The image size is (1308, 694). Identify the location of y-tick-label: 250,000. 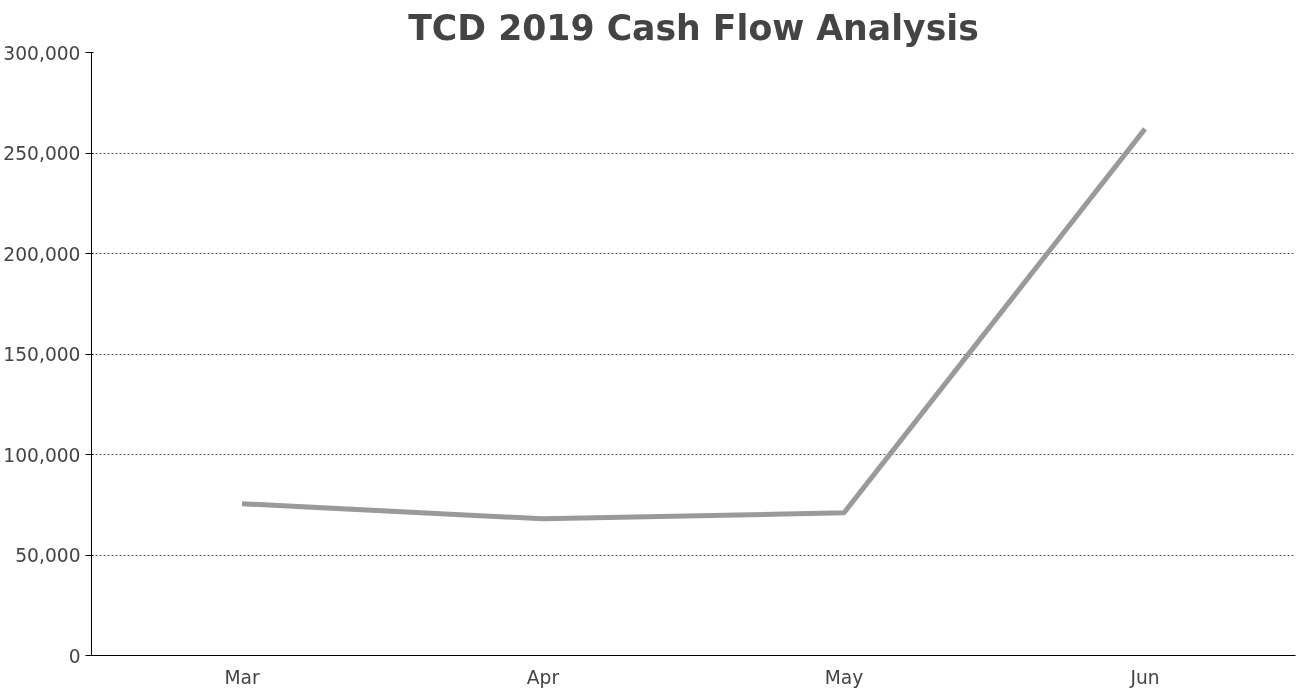
(42, 153).